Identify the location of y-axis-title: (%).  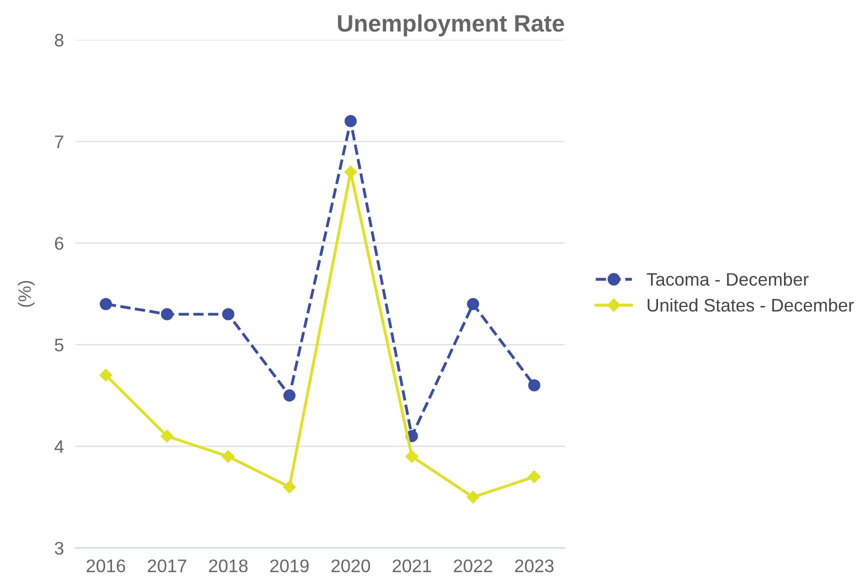
(26, 293).